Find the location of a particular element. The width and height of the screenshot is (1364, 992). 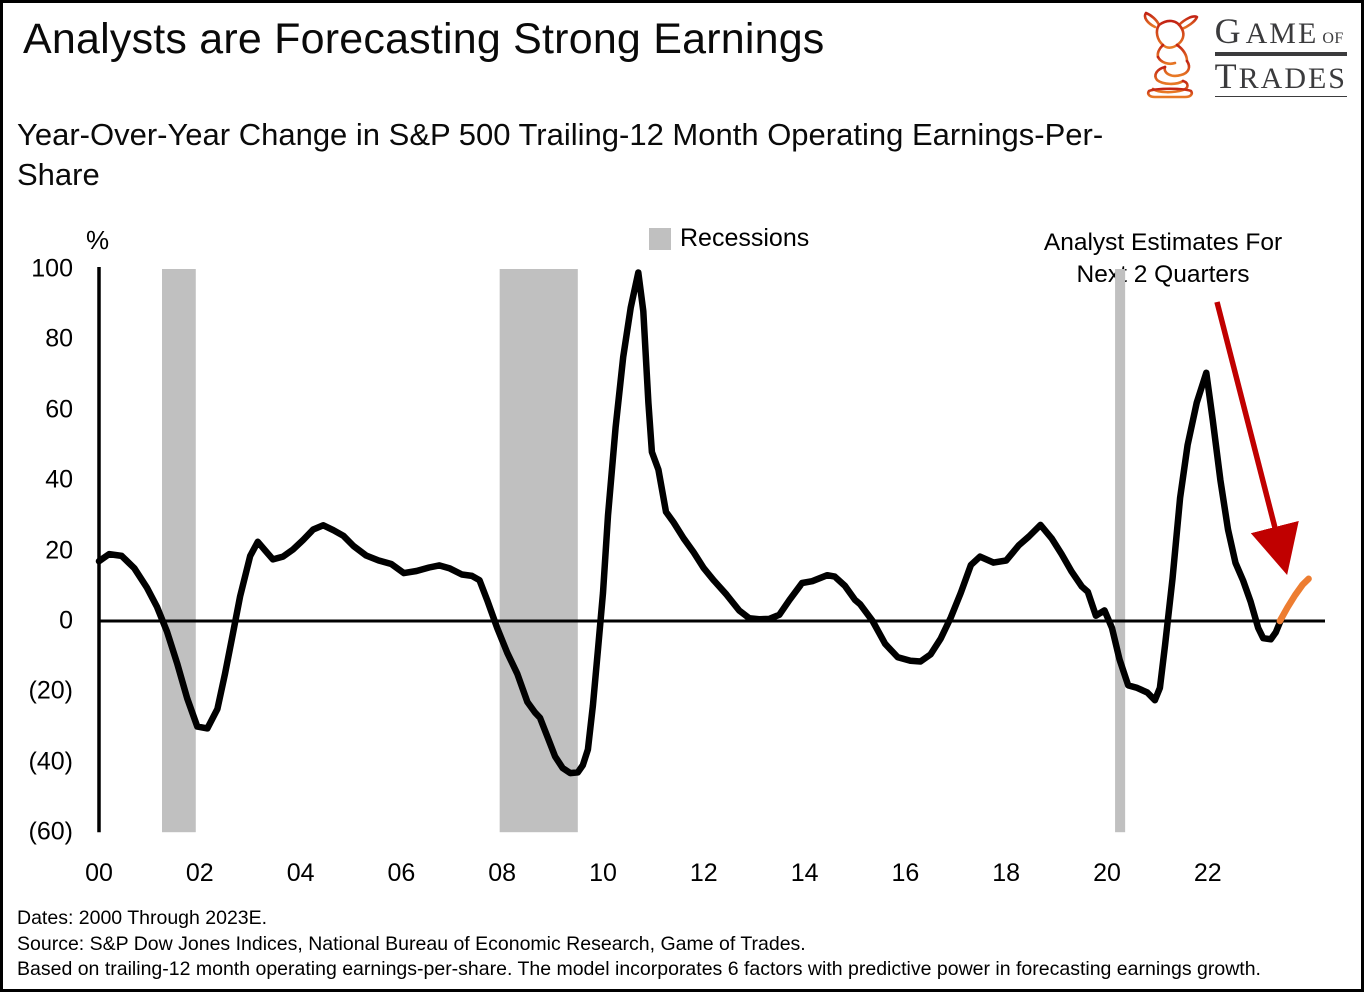

x-tick-16: 16 is located at coordinates (905, 873).